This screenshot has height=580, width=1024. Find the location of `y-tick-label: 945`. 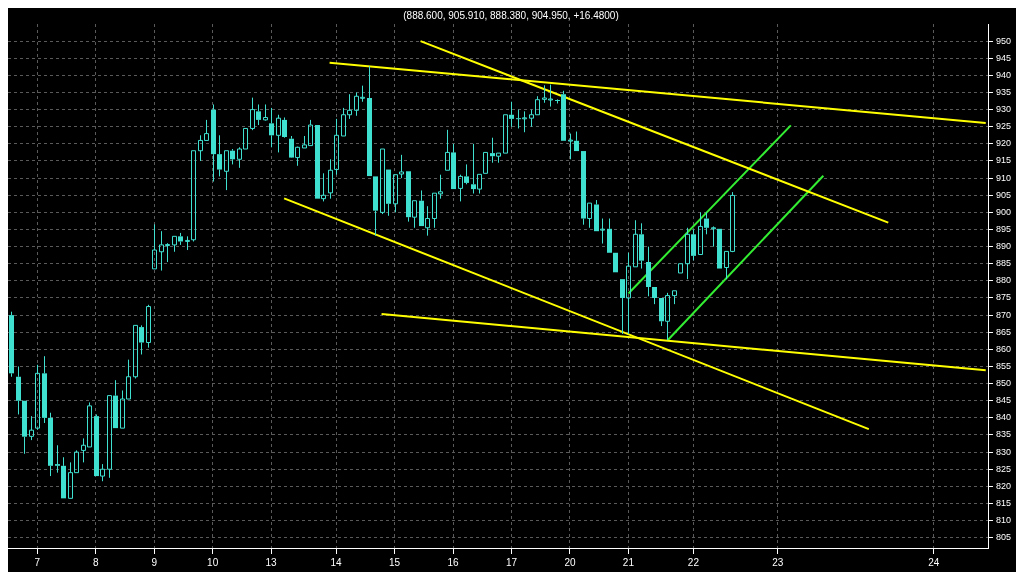

y-tick-label: 945 is located at coordinates (1003, 57).